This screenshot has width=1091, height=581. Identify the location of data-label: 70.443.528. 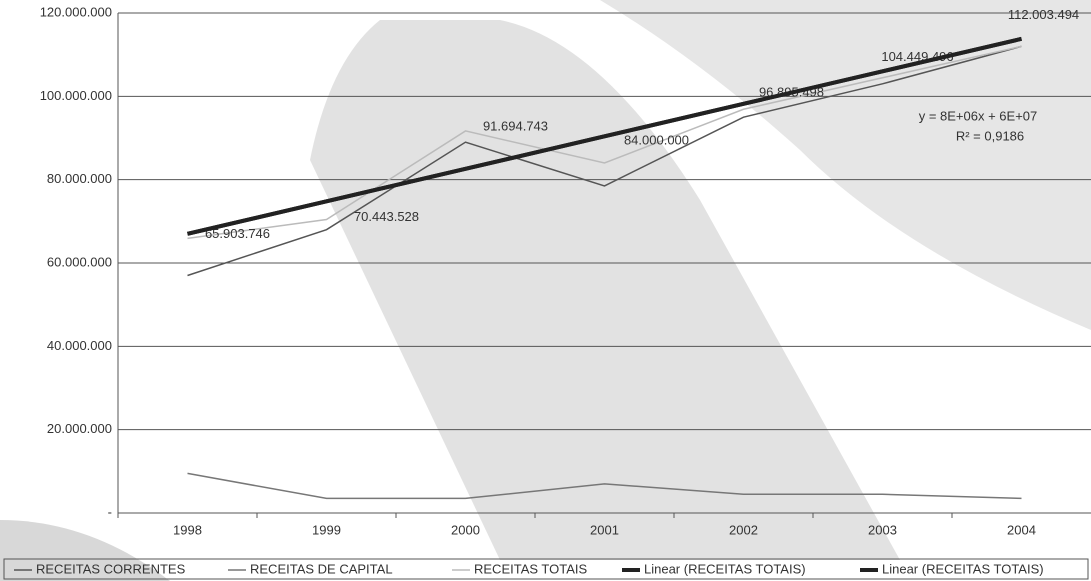
(386, 216).